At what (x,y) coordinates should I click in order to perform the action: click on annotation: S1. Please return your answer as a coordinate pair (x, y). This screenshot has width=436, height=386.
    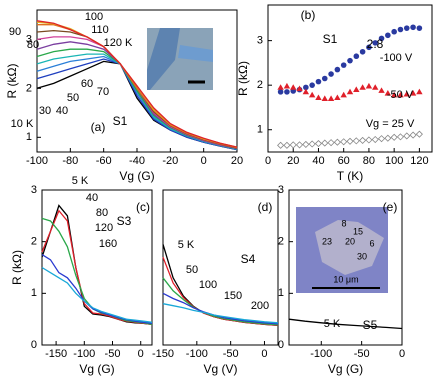
    Looking at the image, I should click on (330, 39).